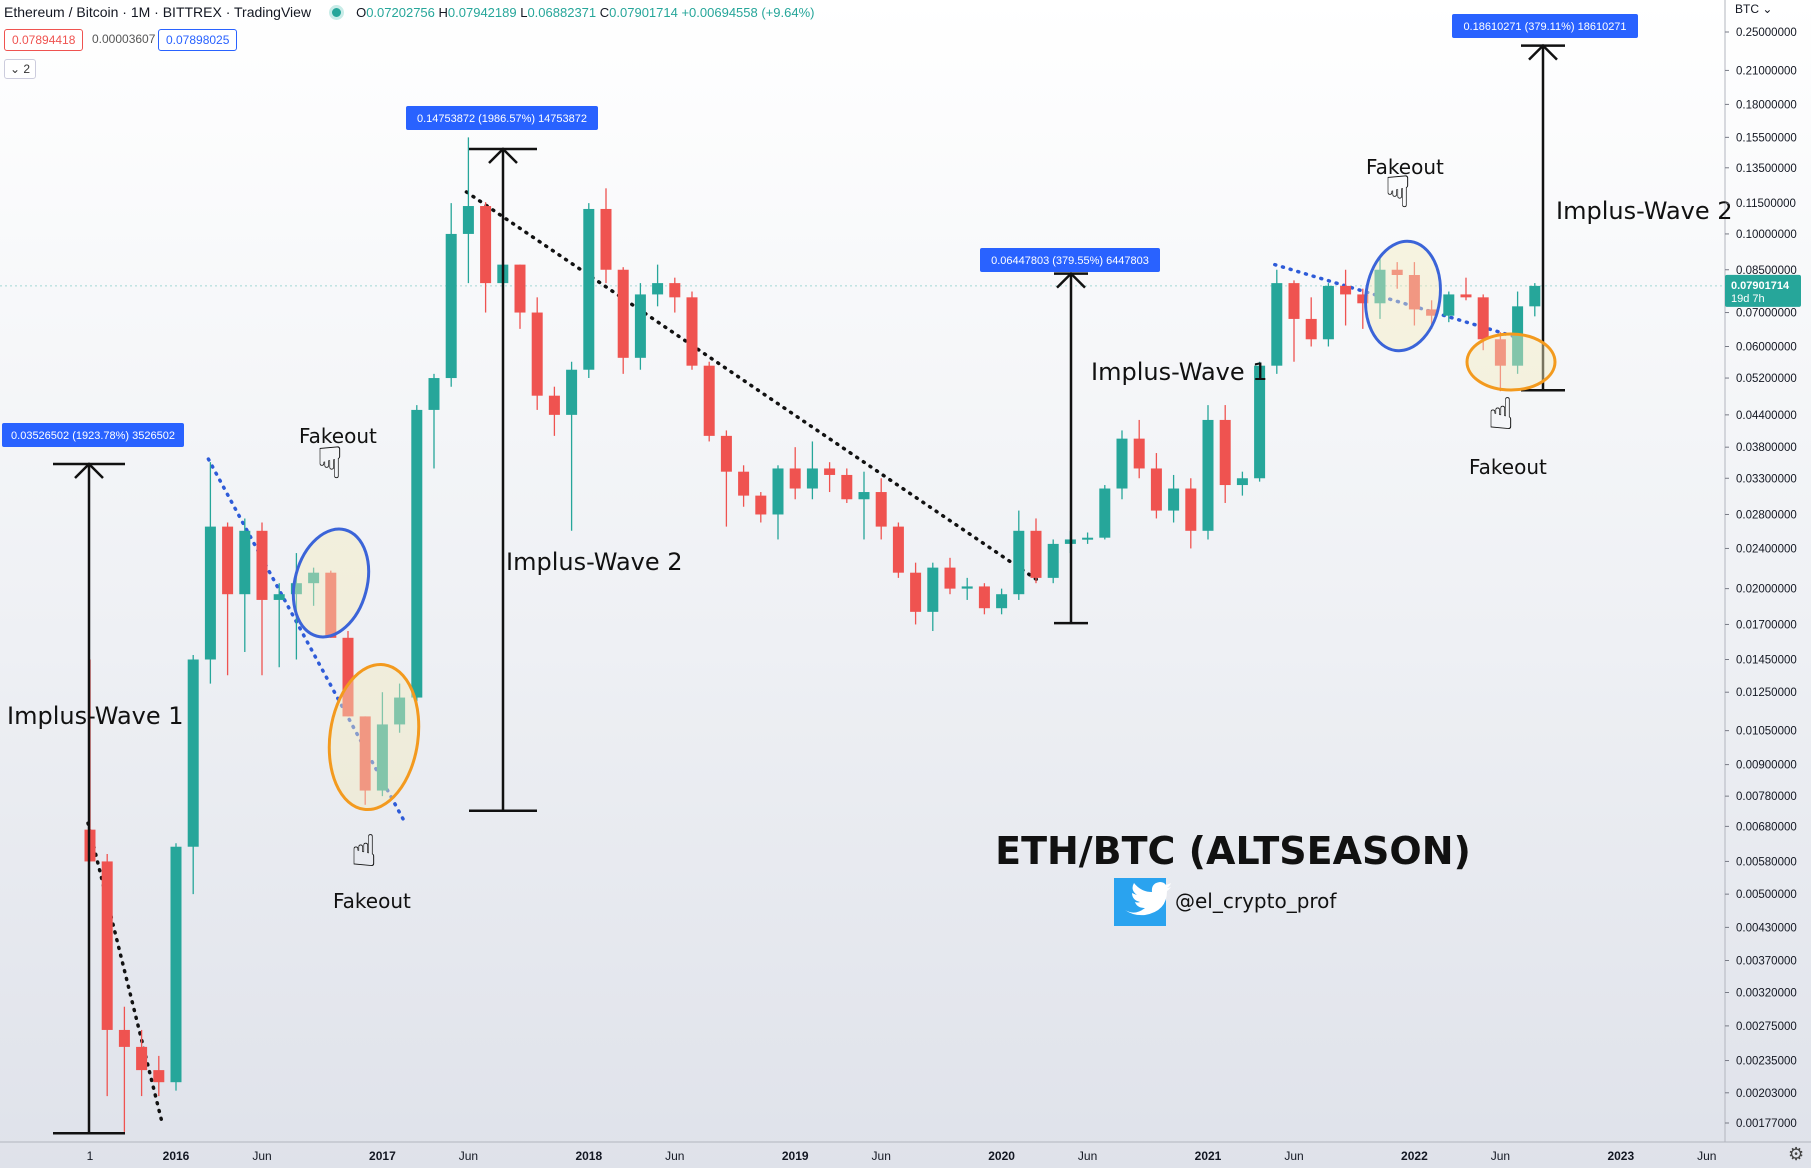  Describe the element at coordinates (1766, 379) in the screenshot. I see `price-tick-label: 0.05200000` at that location.